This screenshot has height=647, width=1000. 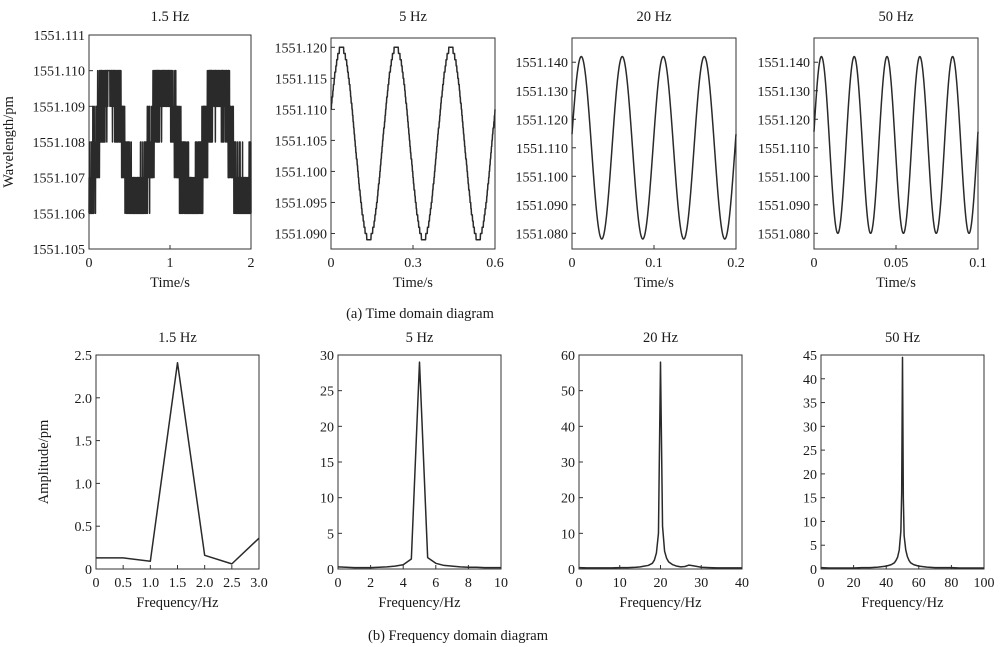 What do you see at coordinates (568, 427) in the screenshot?
I see `y-tick-label: 40` at bounding box center [568, 427].